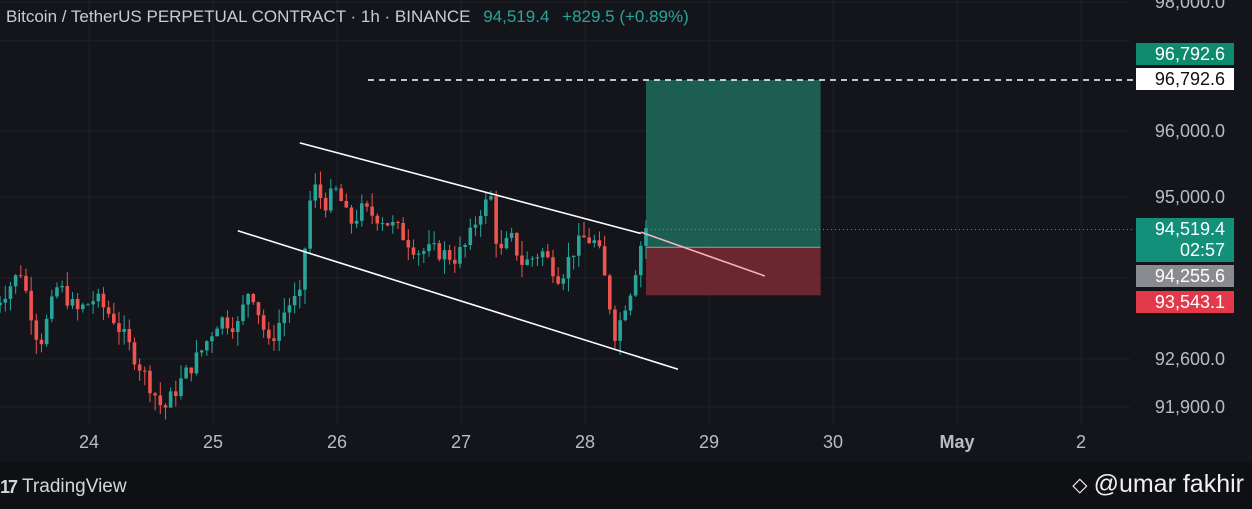 The width and height of the screenshot is (1252, 509). I want to click on stop-loss-tag: 93,543.1, so click(1185, 302).